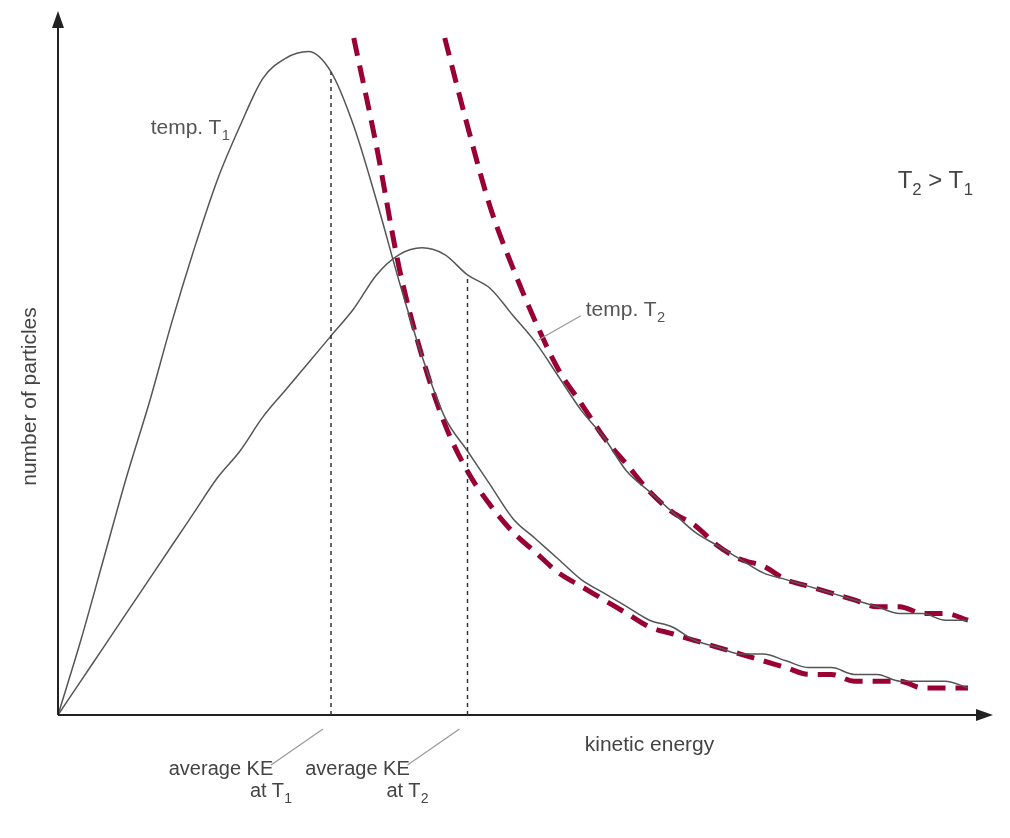 This screenshot has width=1010, height=838. Describe the element at coordinates (649, 743) in the screenshot. I see `x-axis-title: kinetic energy` at that location.